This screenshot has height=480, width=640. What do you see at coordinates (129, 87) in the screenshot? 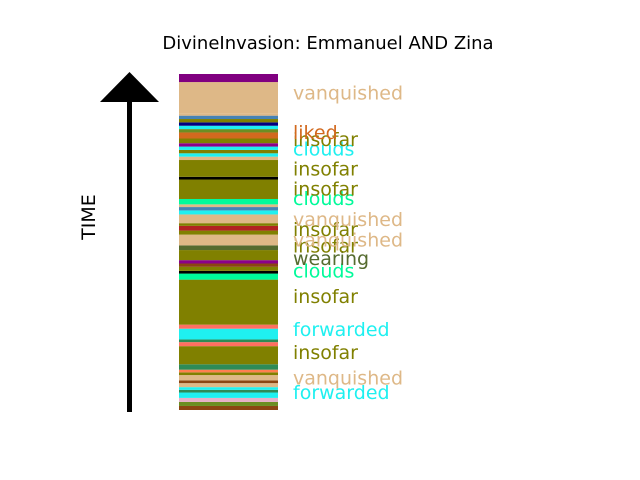
I see `arrow-up-icon` at bounding box center [129, 87].